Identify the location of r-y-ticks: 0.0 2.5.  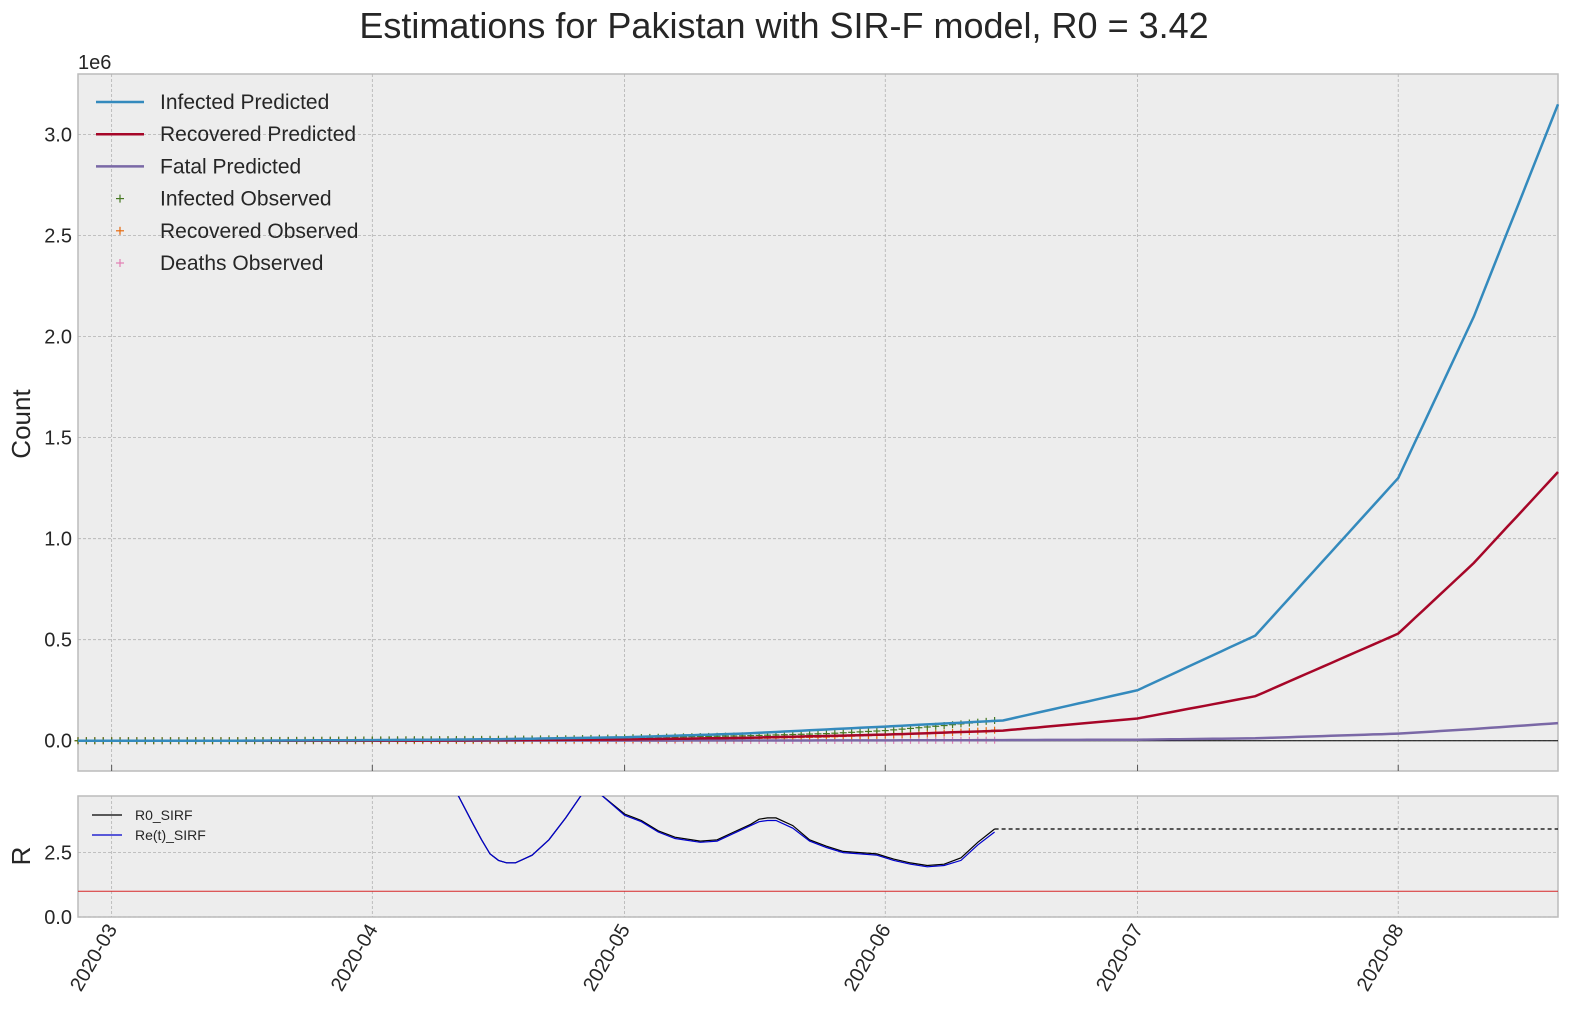
(58, 886).